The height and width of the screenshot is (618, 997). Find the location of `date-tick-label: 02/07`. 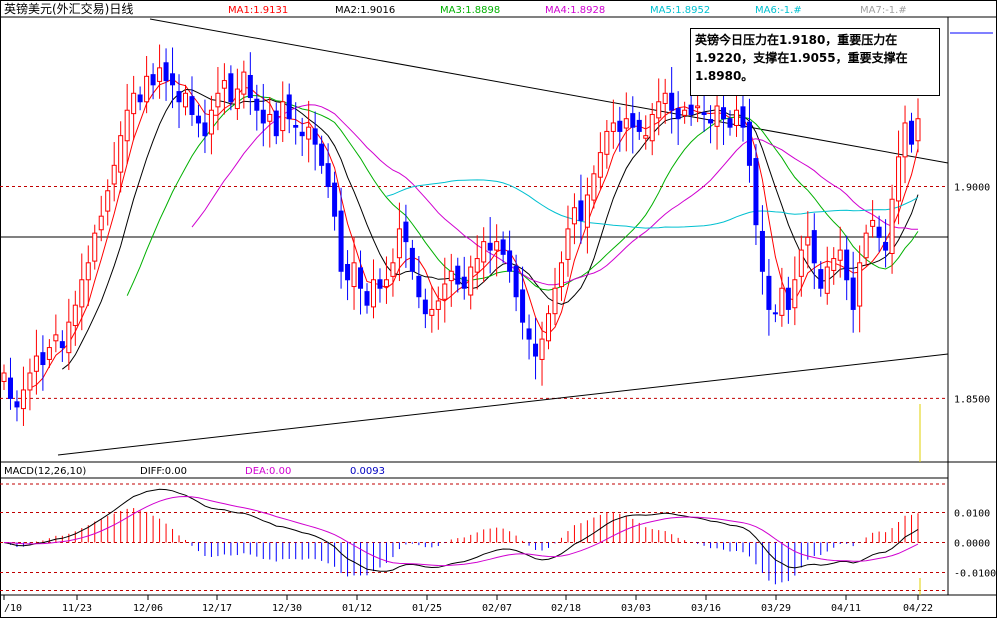

date-tick-label: 02/07 is located at coordinates (497, 608).